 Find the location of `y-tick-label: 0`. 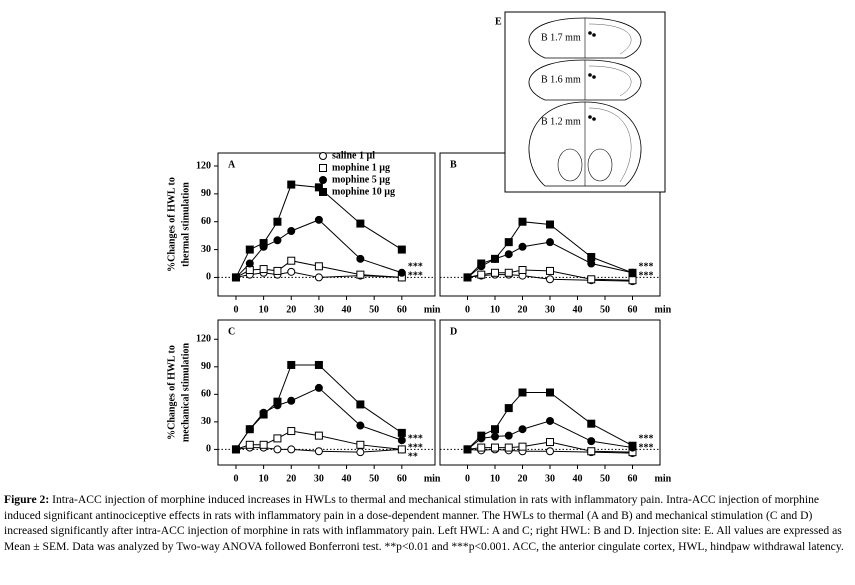

y-tick-label: 0 is located at coordinates (208, 449).